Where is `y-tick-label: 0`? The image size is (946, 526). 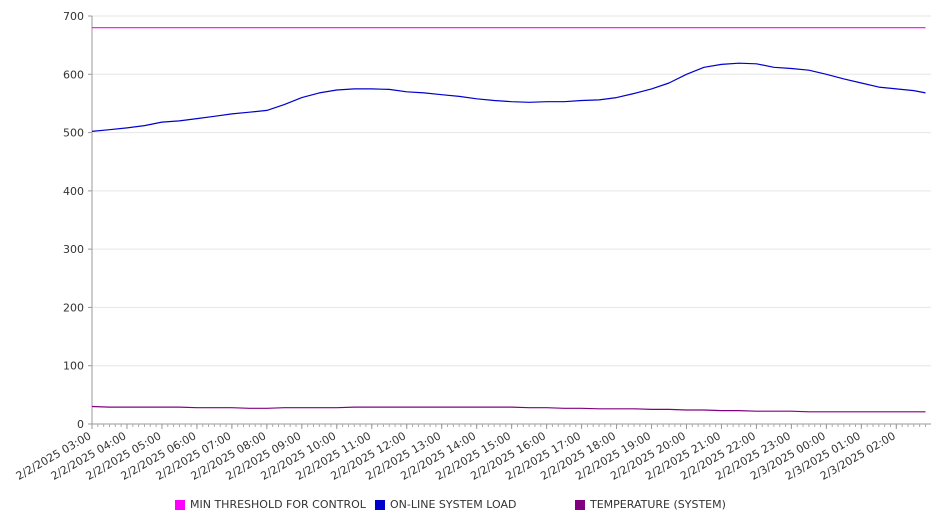
y-tick-label: 0 is located at coordinates (80, 424).